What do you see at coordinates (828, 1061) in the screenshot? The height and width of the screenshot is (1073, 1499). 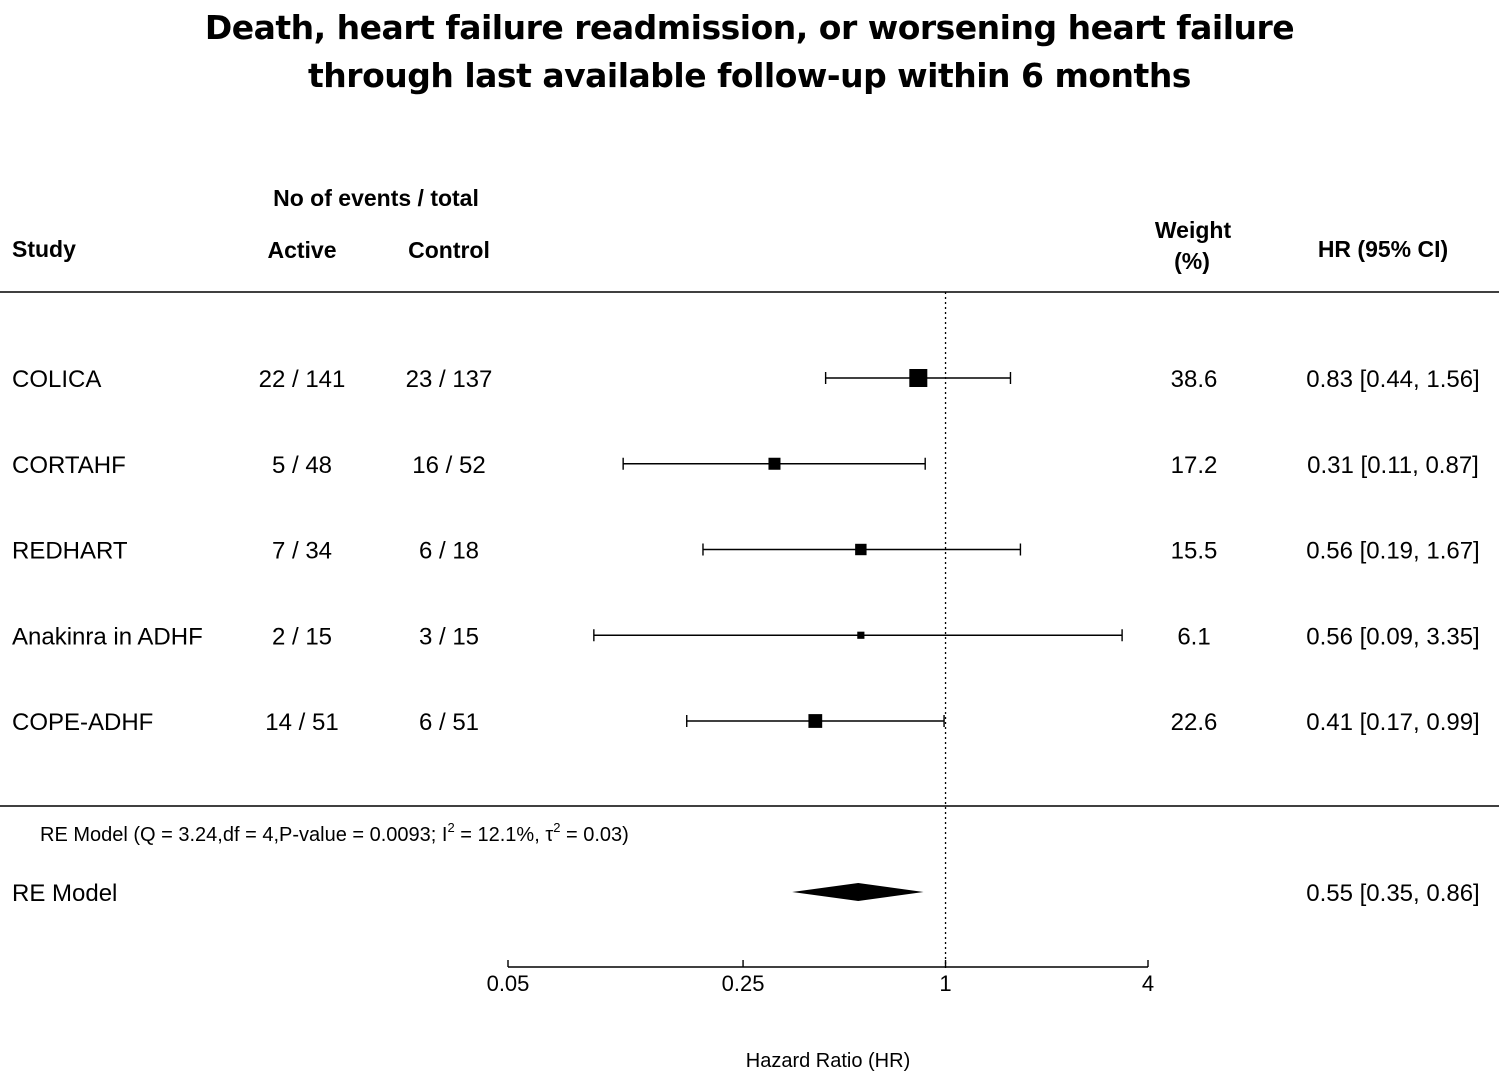 I see `x-axis-label: Hazard Ratio (HR)` at bounding box center [828, 1061].